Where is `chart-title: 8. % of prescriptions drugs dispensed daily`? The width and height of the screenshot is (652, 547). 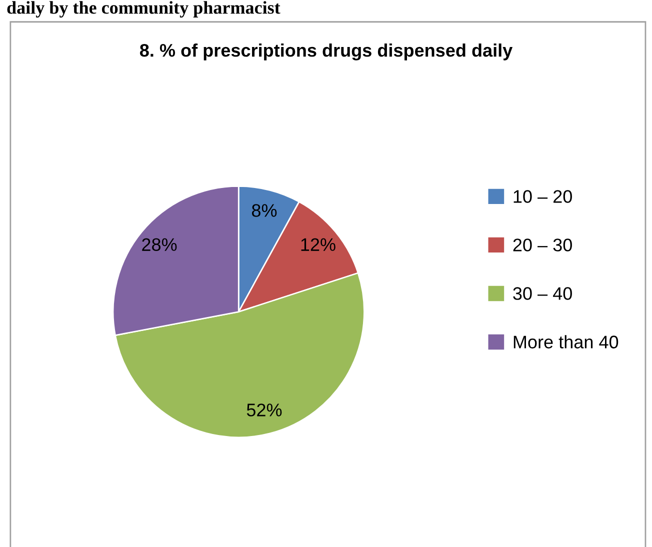 chart-title: 8. % of prescriptions drugs dispensed daily is located at coordinates (326, 52).